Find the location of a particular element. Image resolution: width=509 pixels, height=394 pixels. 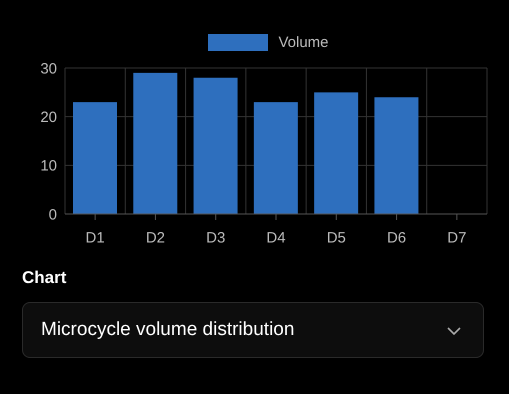

x-tick-label: D2 is located at coordinates (156, 238).